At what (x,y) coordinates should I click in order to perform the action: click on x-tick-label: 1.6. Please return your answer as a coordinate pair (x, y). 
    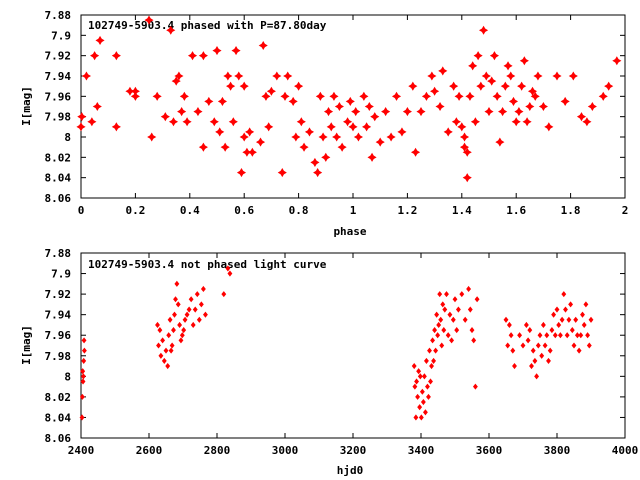
    Looking at the image, I should click on (516, 210).